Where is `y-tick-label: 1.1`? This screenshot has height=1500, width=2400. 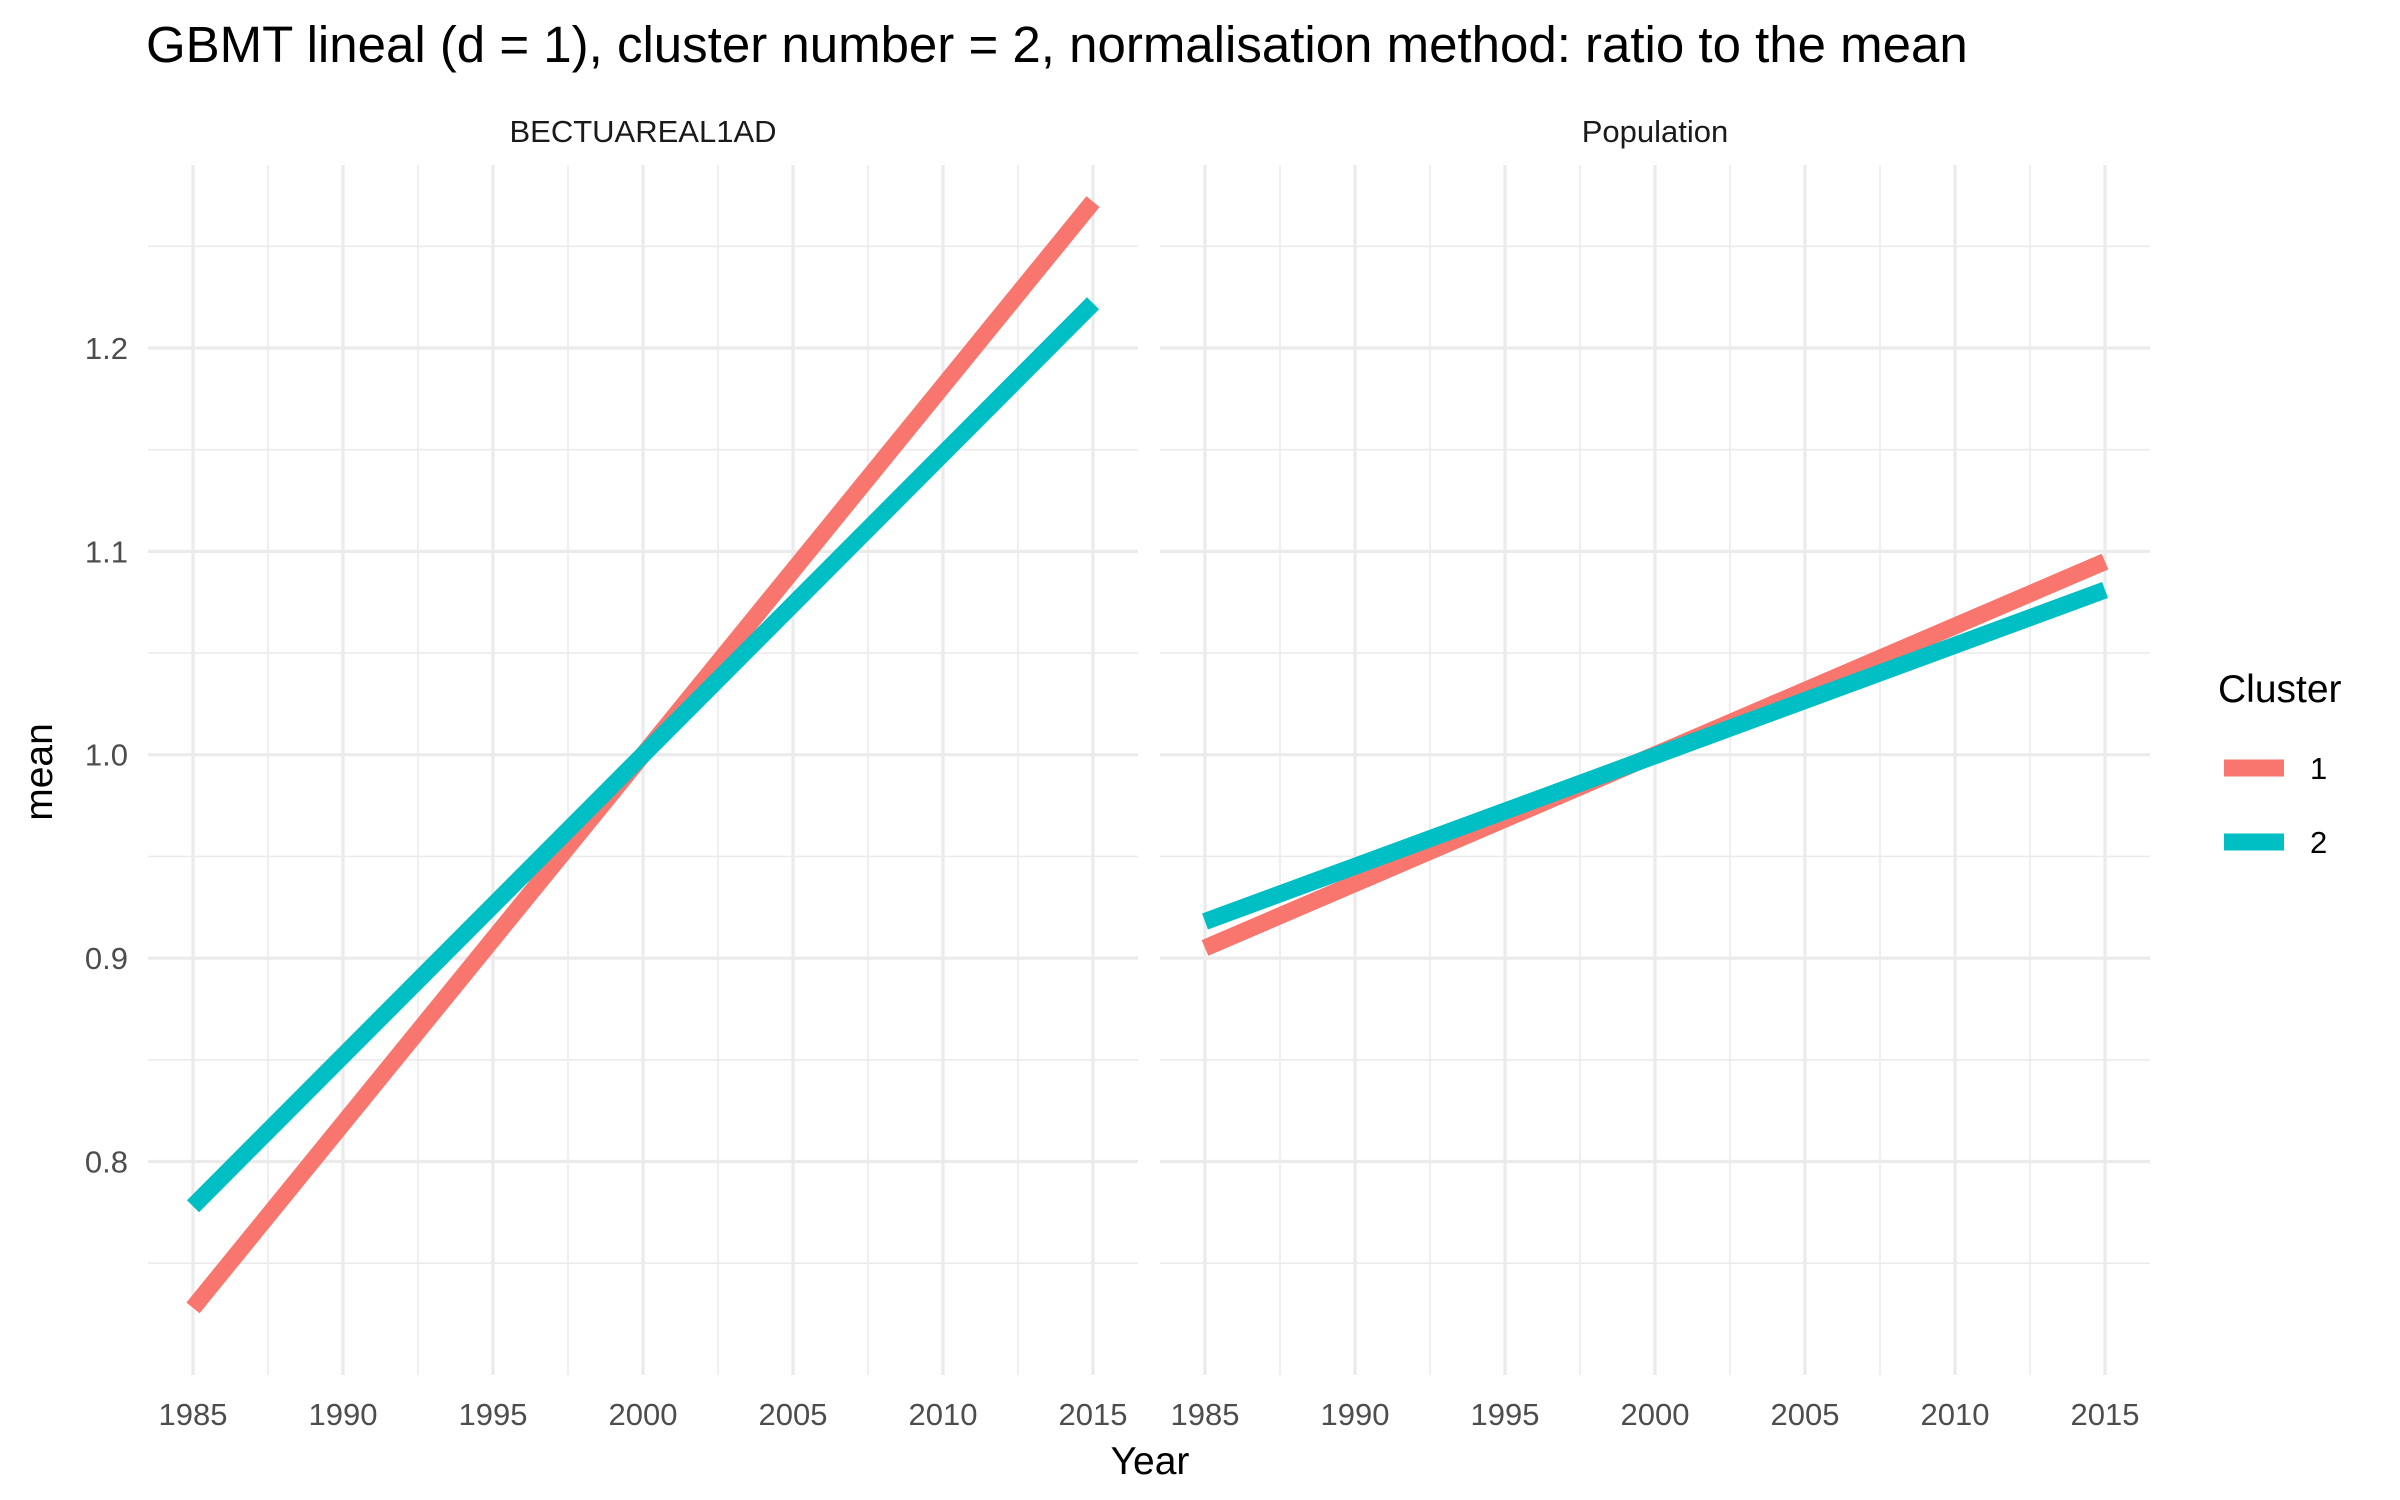 y-tick-label: 1.1 is located at coordinates (106, 551).